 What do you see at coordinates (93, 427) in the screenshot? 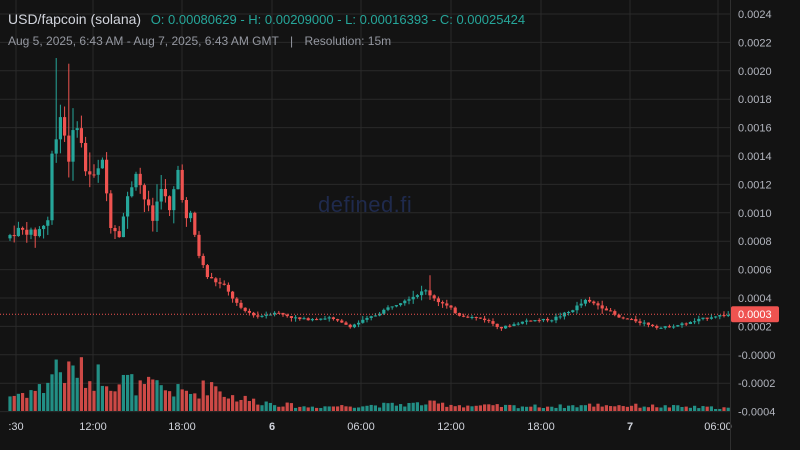
I see `x-tick-label: 12:00` at bounding box center [93, 427].